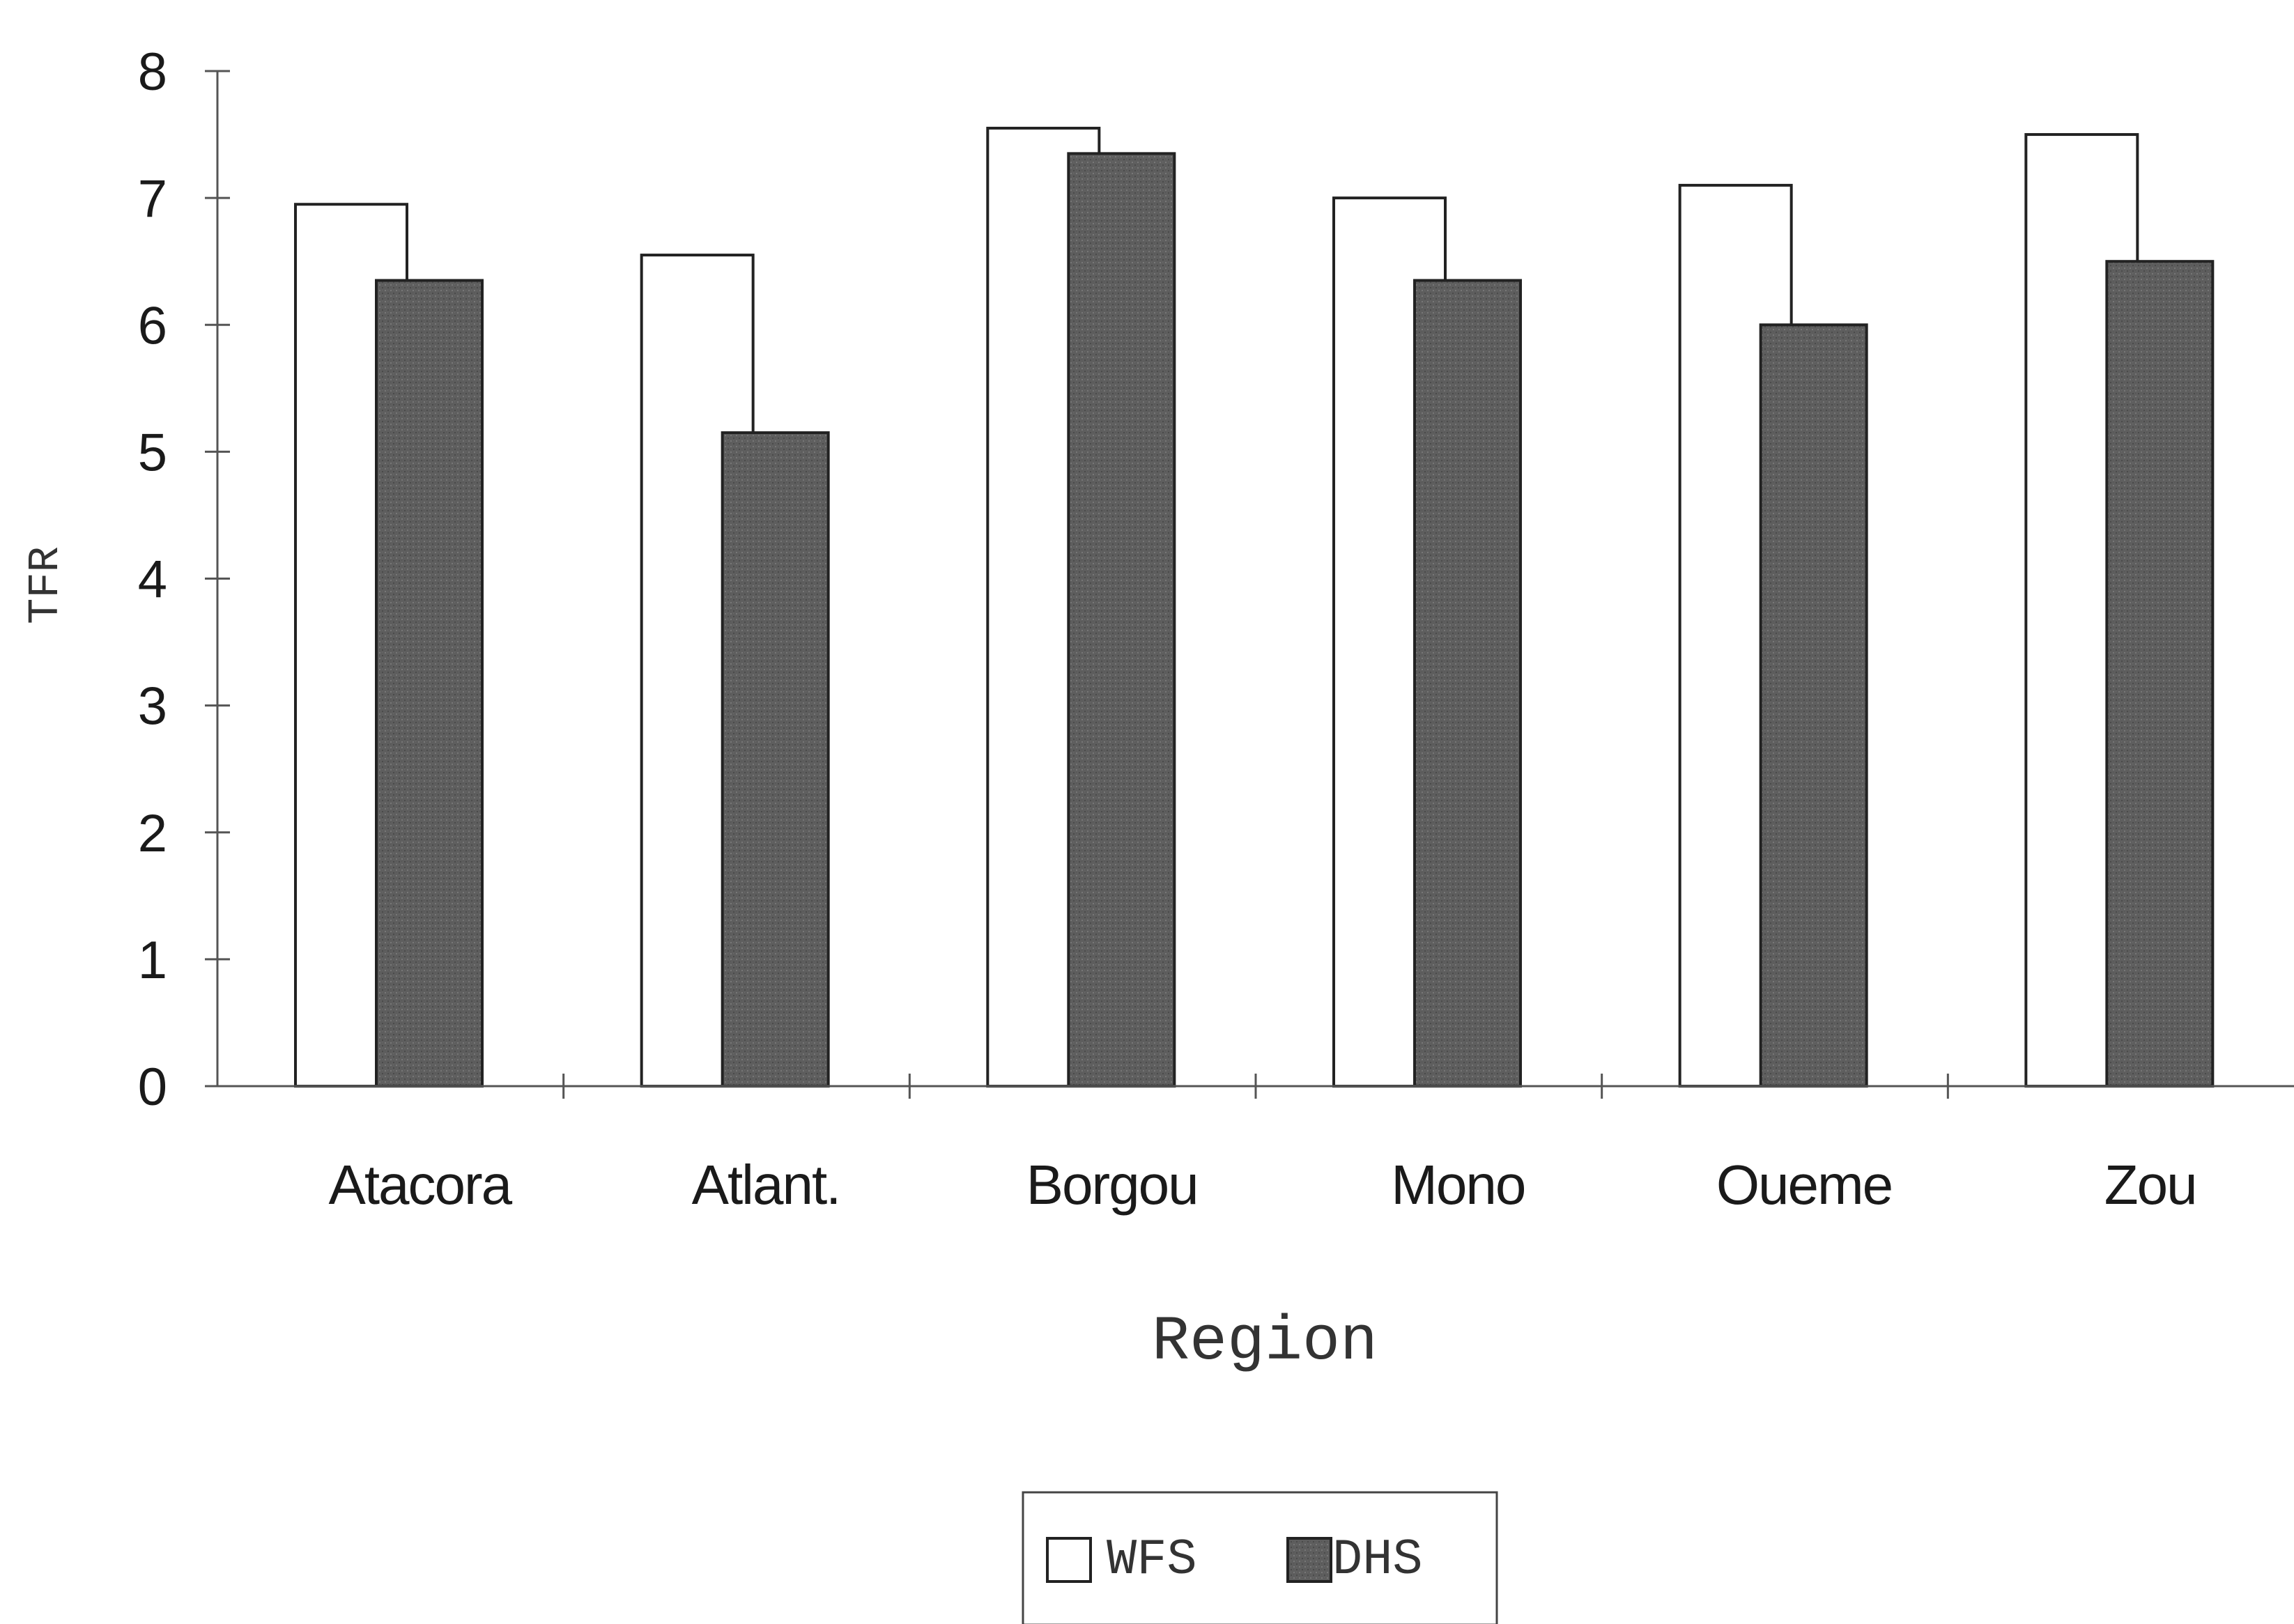  I want to click on x-category-label: Atacora, so click(420, 1185).